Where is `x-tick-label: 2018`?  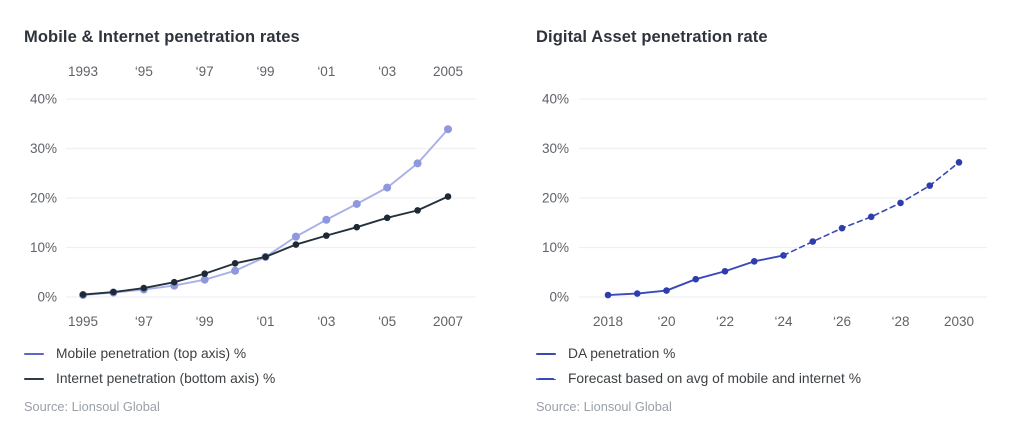
x-tick-label: 2018 is located at coordinates (608, 321).